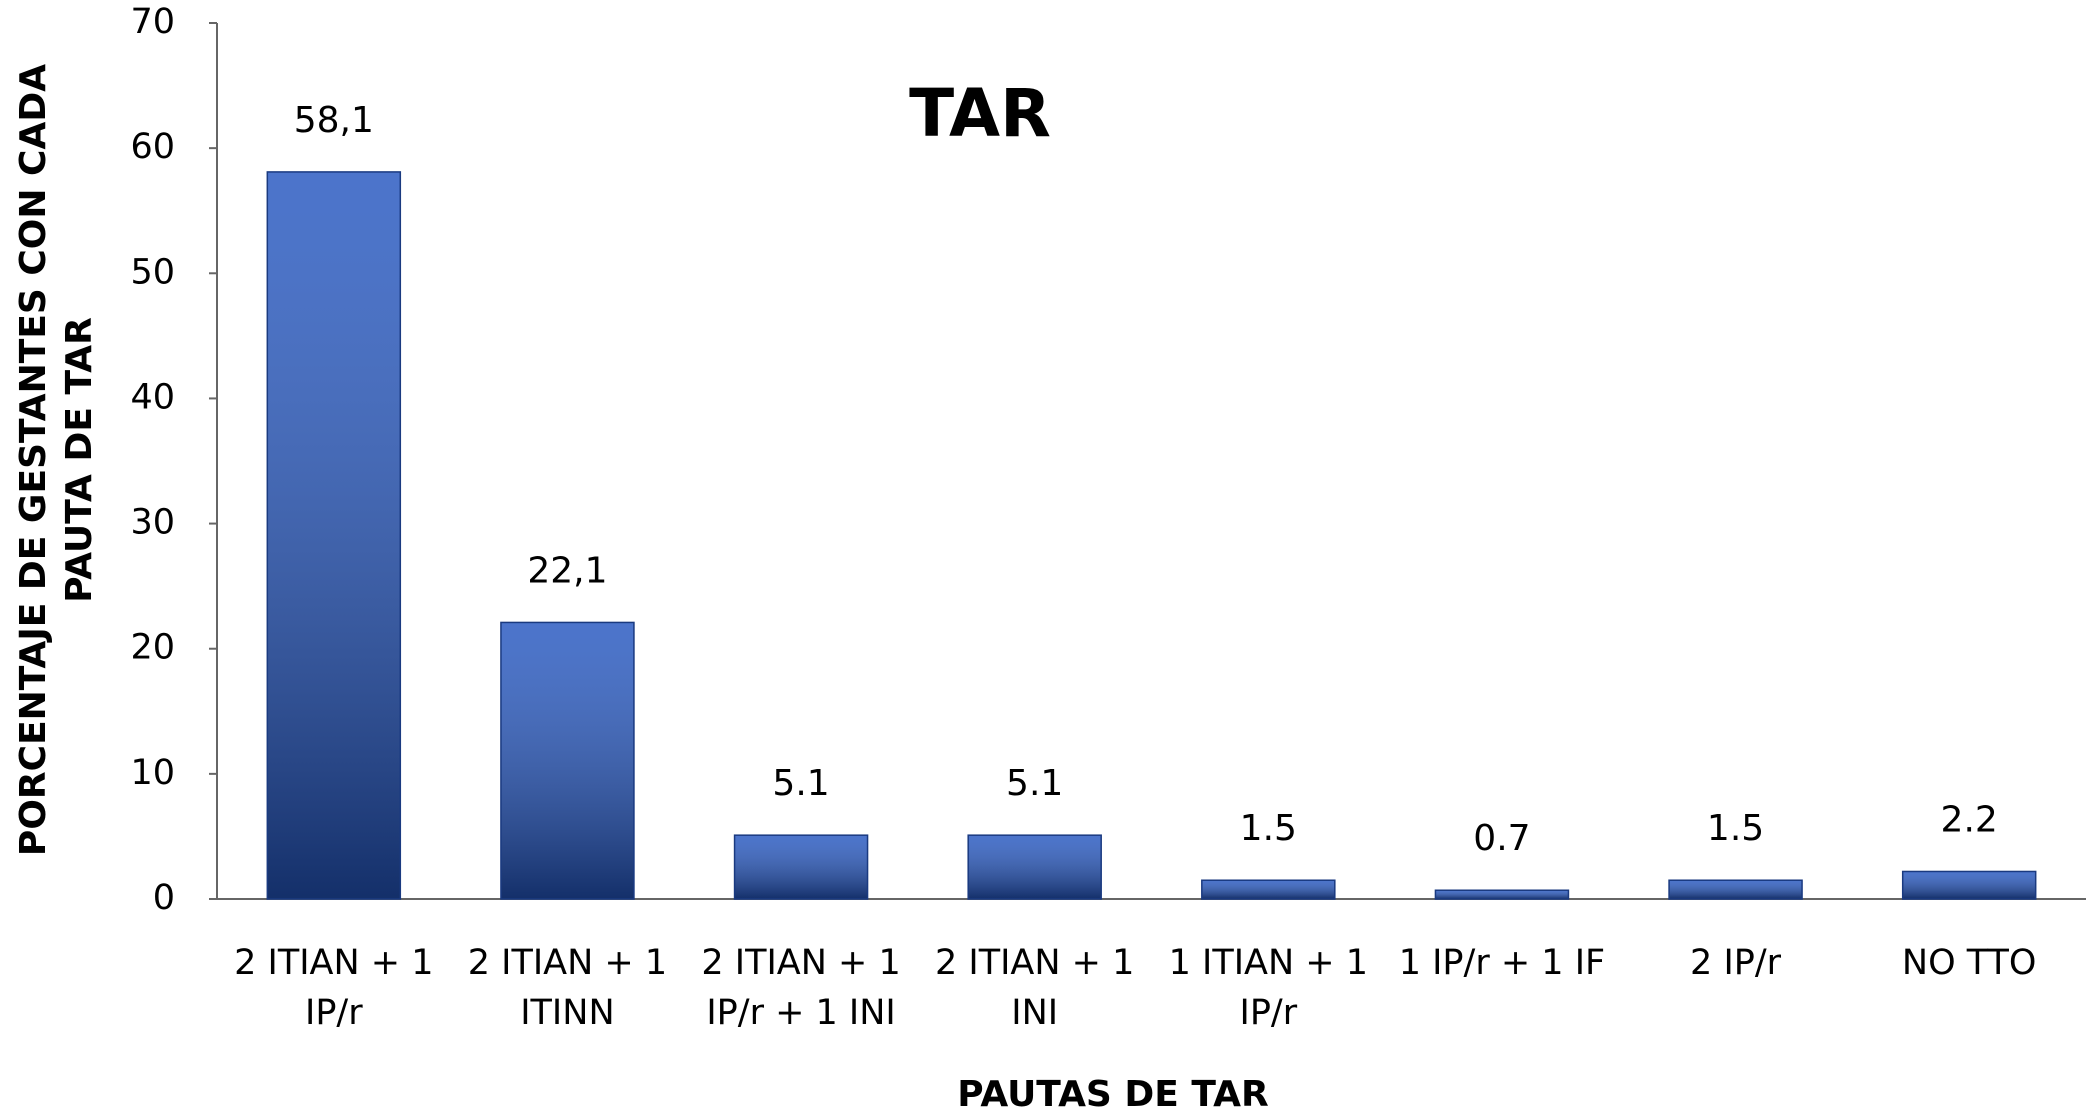 This screenshot has width=2091, height=1118. Describe the element at coordinates (801, 988) in the screenshot. I see `x-tick-label: 2 ITIAN + 1 IP/r + 1 INI` at that location.